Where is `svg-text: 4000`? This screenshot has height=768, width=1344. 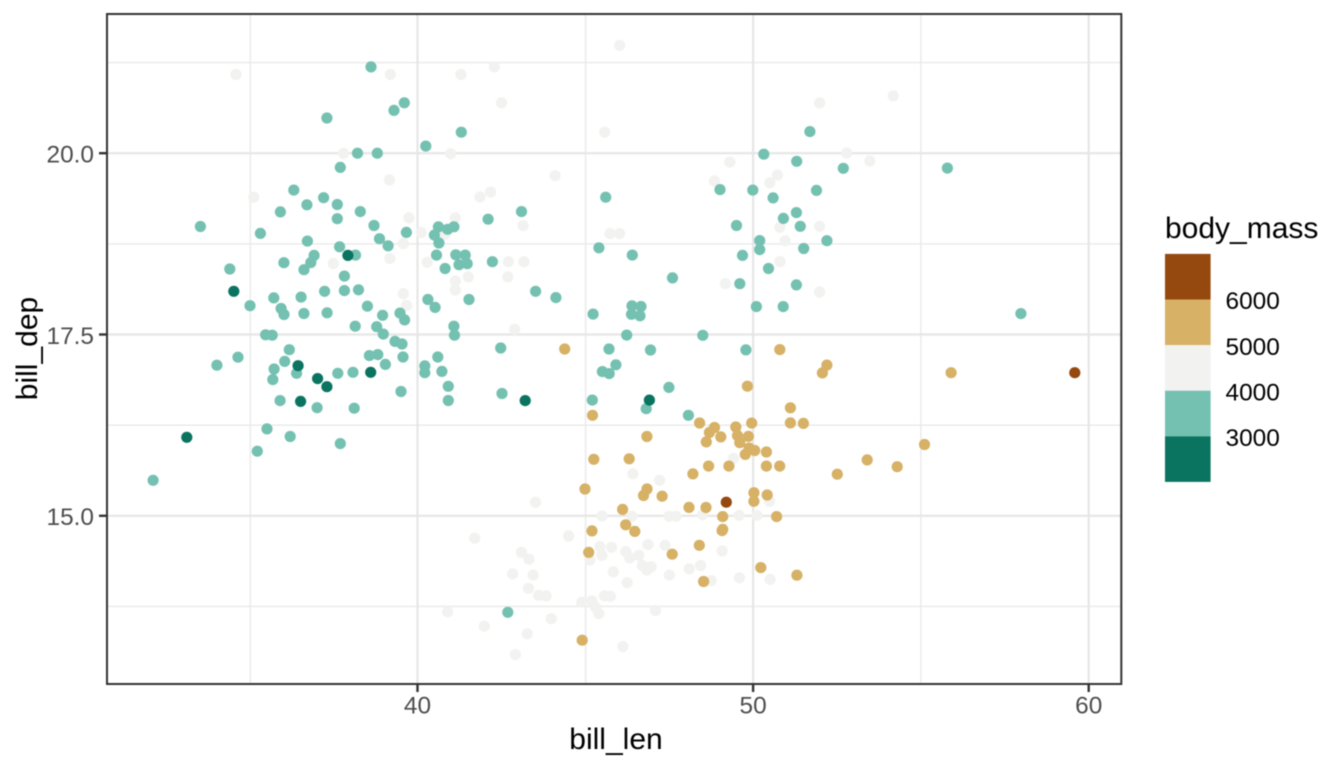 svg-text: 4000 is located at coordinates (1253, 392).